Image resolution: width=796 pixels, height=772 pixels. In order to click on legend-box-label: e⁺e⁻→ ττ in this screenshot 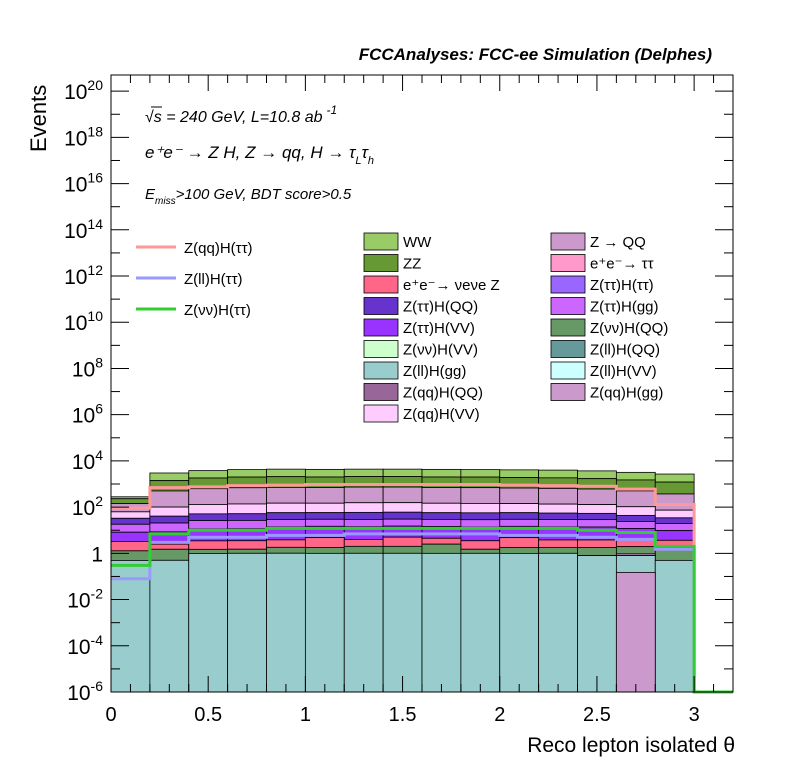, I will do `click(622, 264)`.